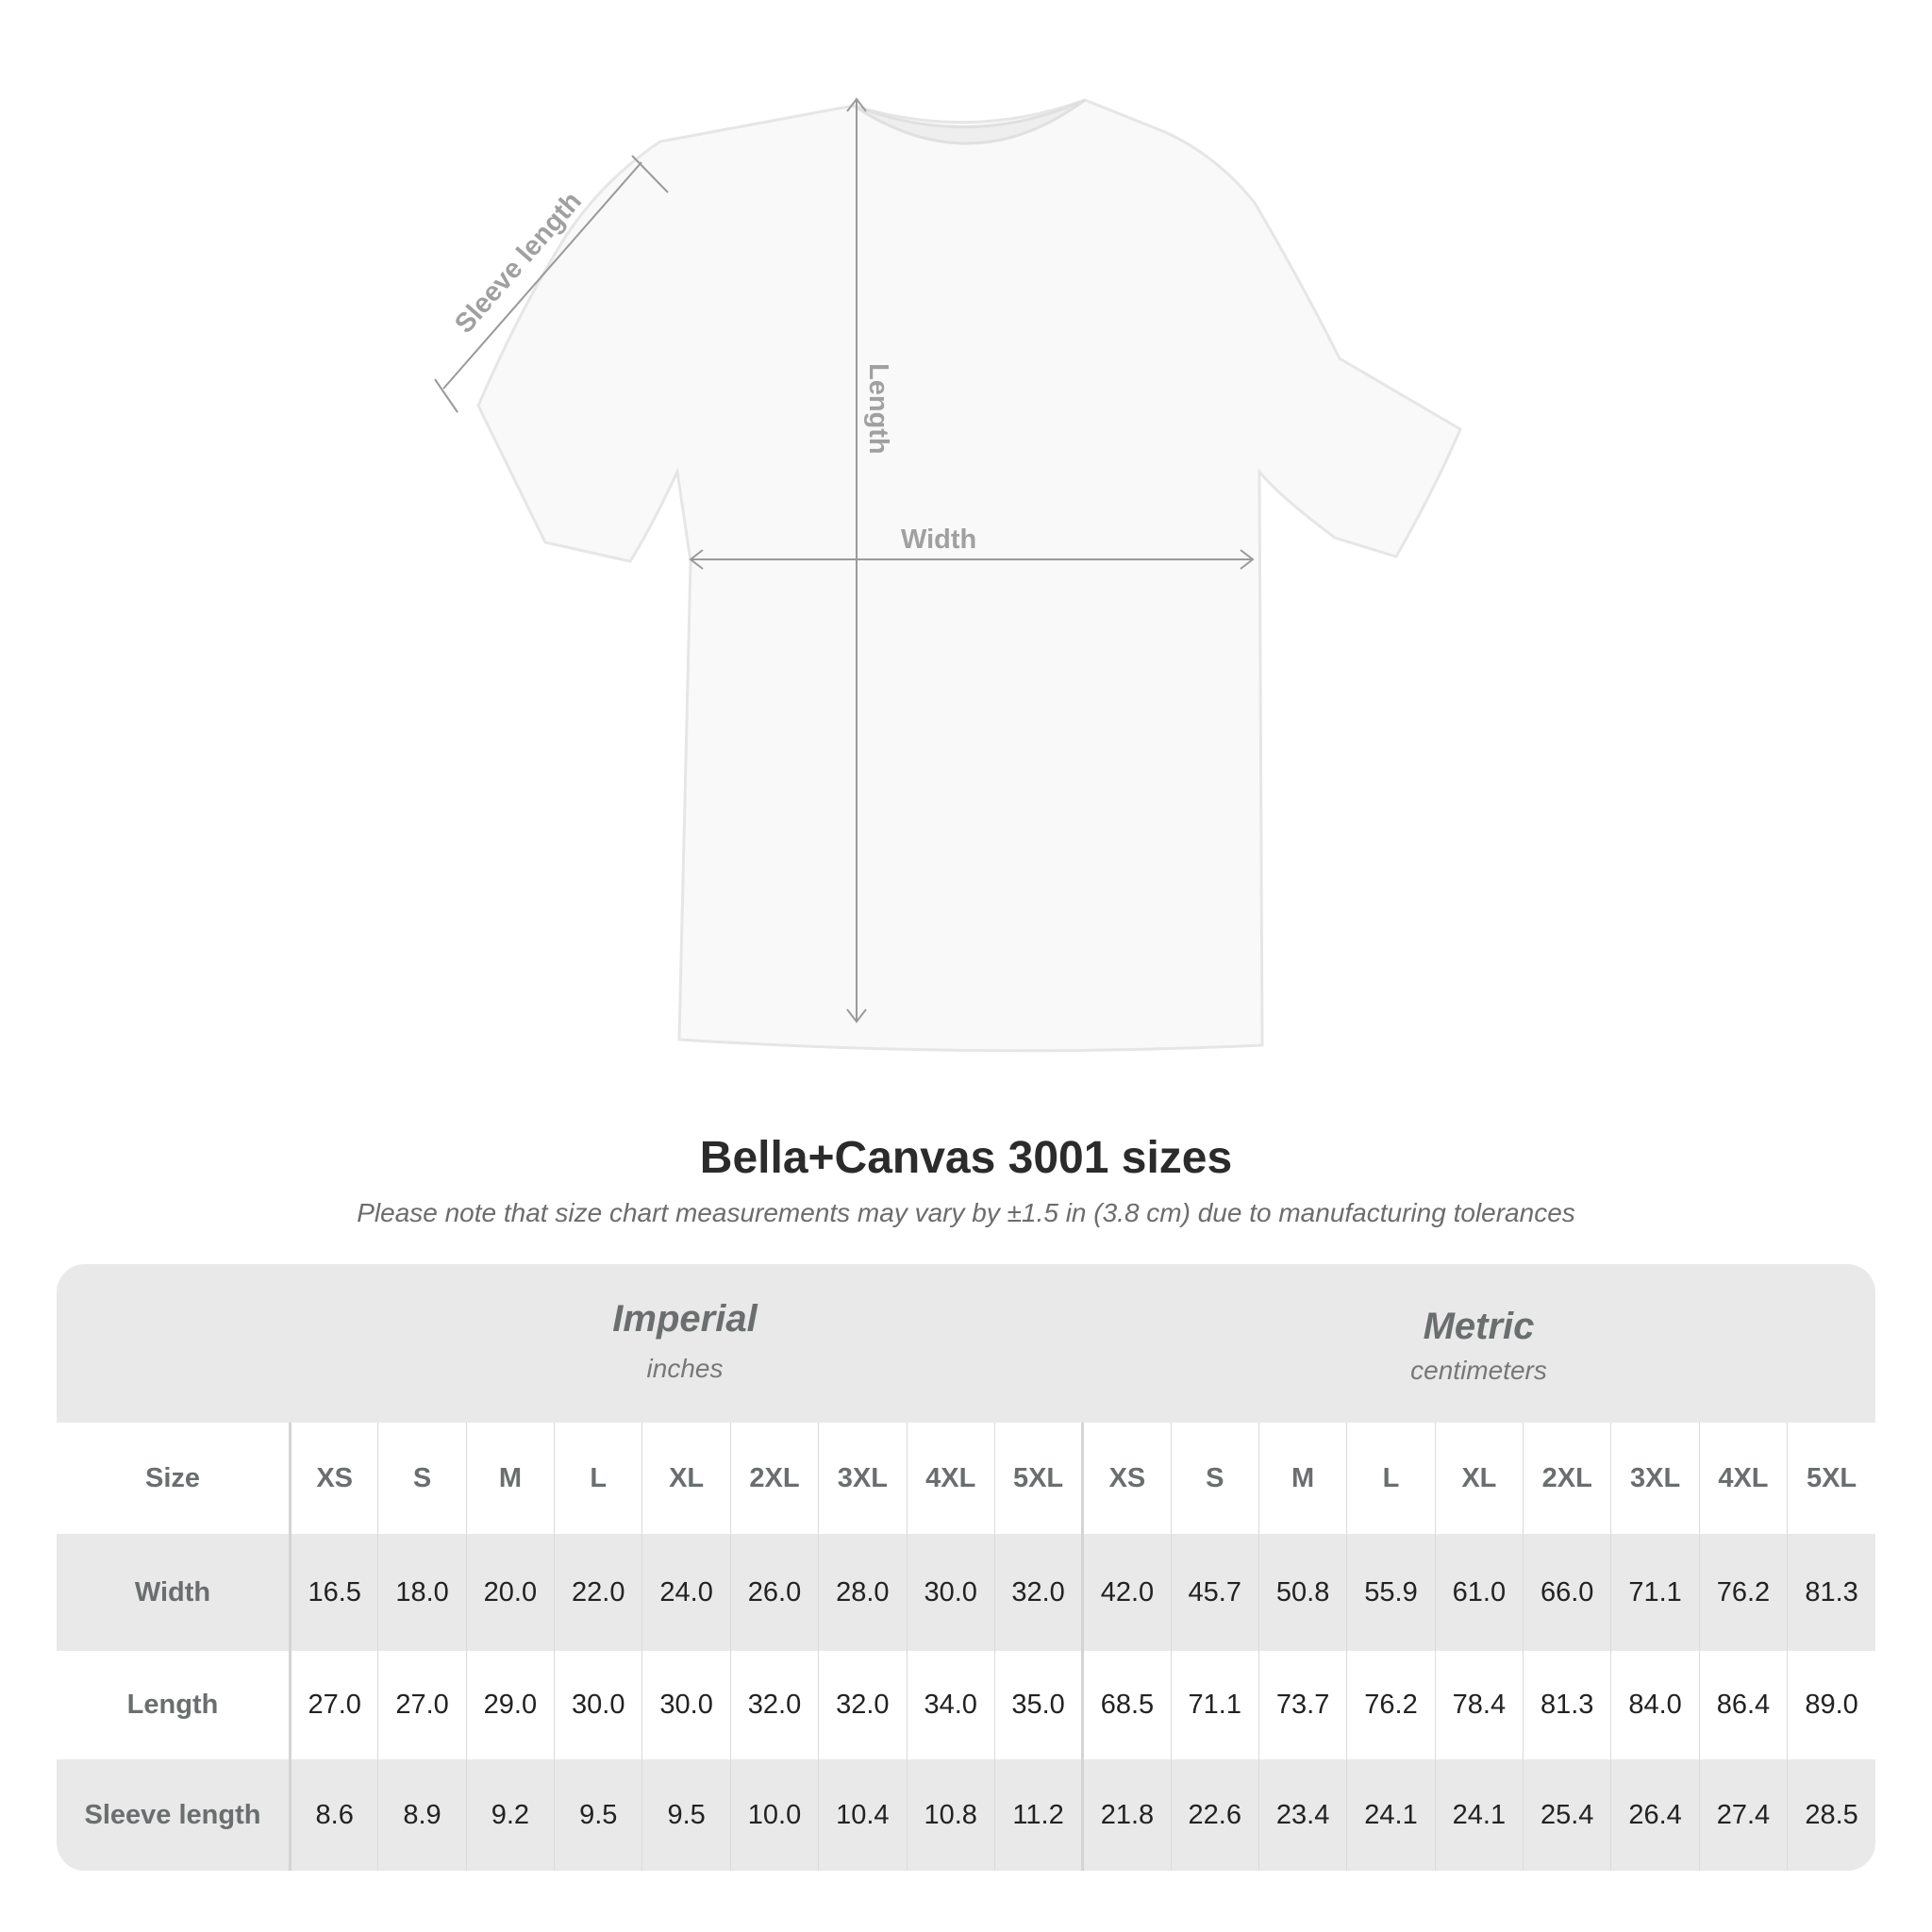  I want to click on metric-value-cell: 73.7, so click(1302, 1705).